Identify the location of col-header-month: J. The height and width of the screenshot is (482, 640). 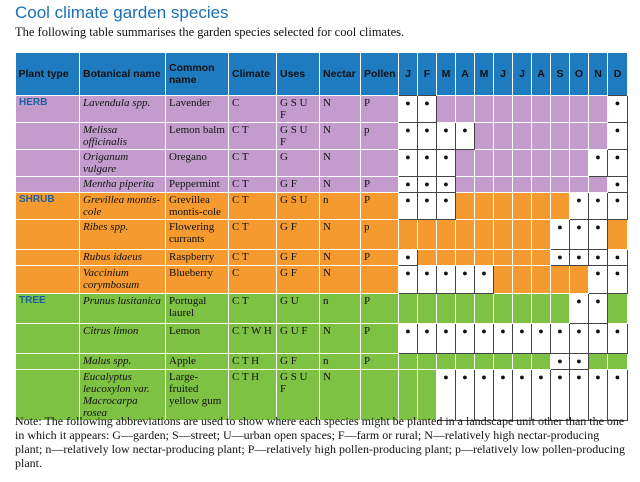
(408, 74).